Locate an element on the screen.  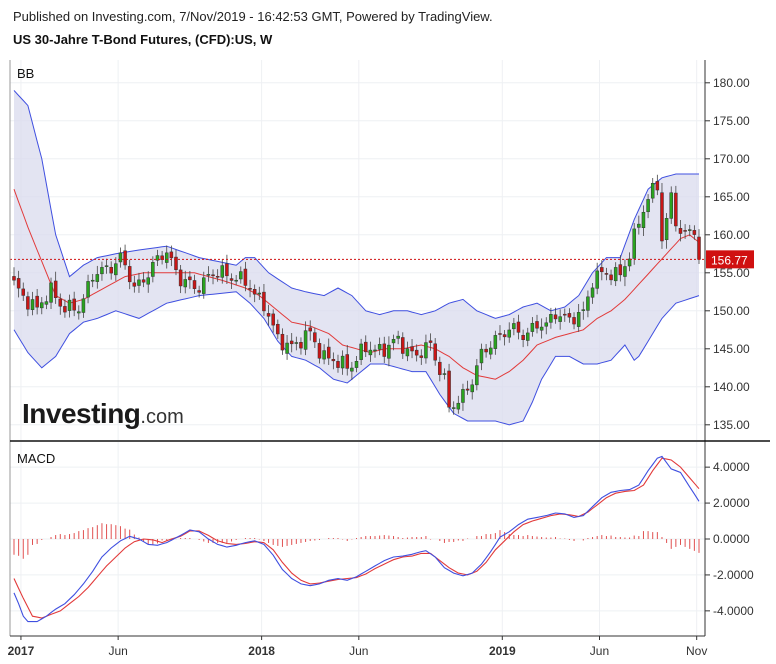
last-price-badge is located at coordinates (730, 259).